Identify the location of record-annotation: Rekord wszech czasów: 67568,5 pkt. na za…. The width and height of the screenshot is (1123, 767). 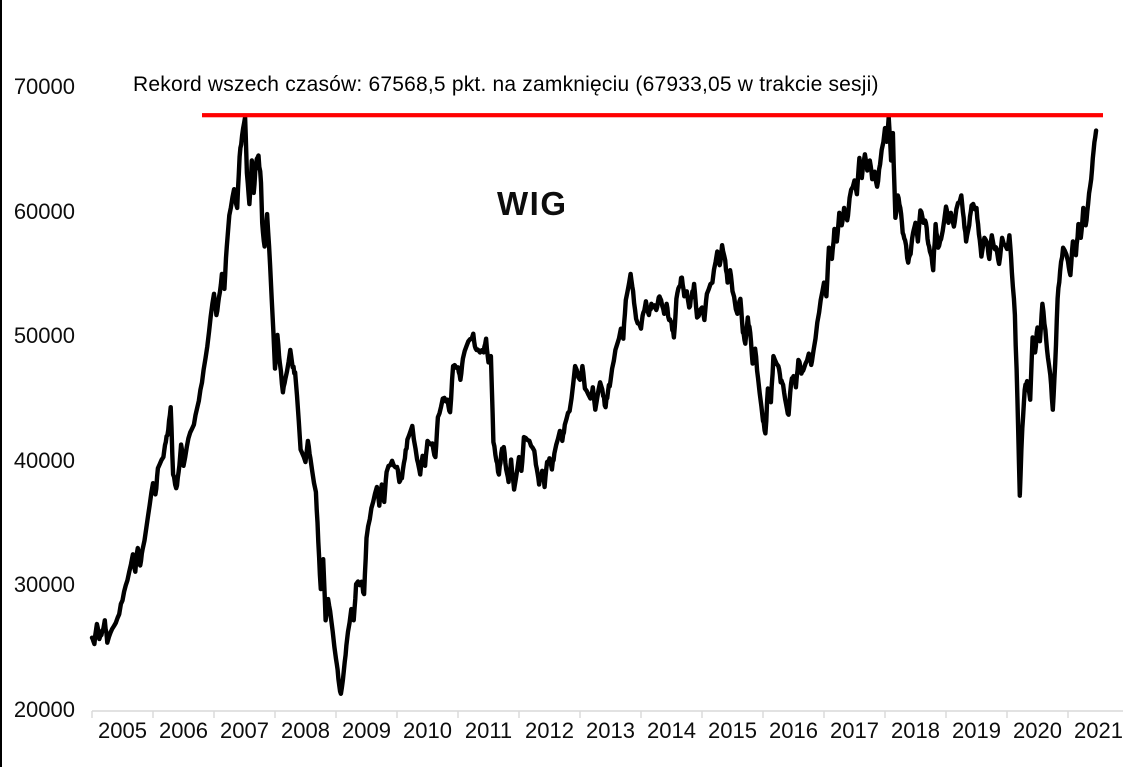
(506, 84).